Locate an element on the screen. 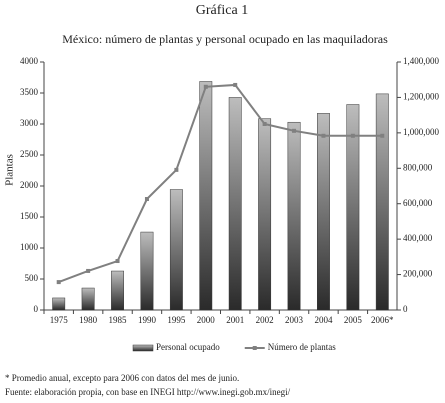 This screenshot has width=445, height=403. y-tick-label: 2000 is located at coordinates (29, 185).